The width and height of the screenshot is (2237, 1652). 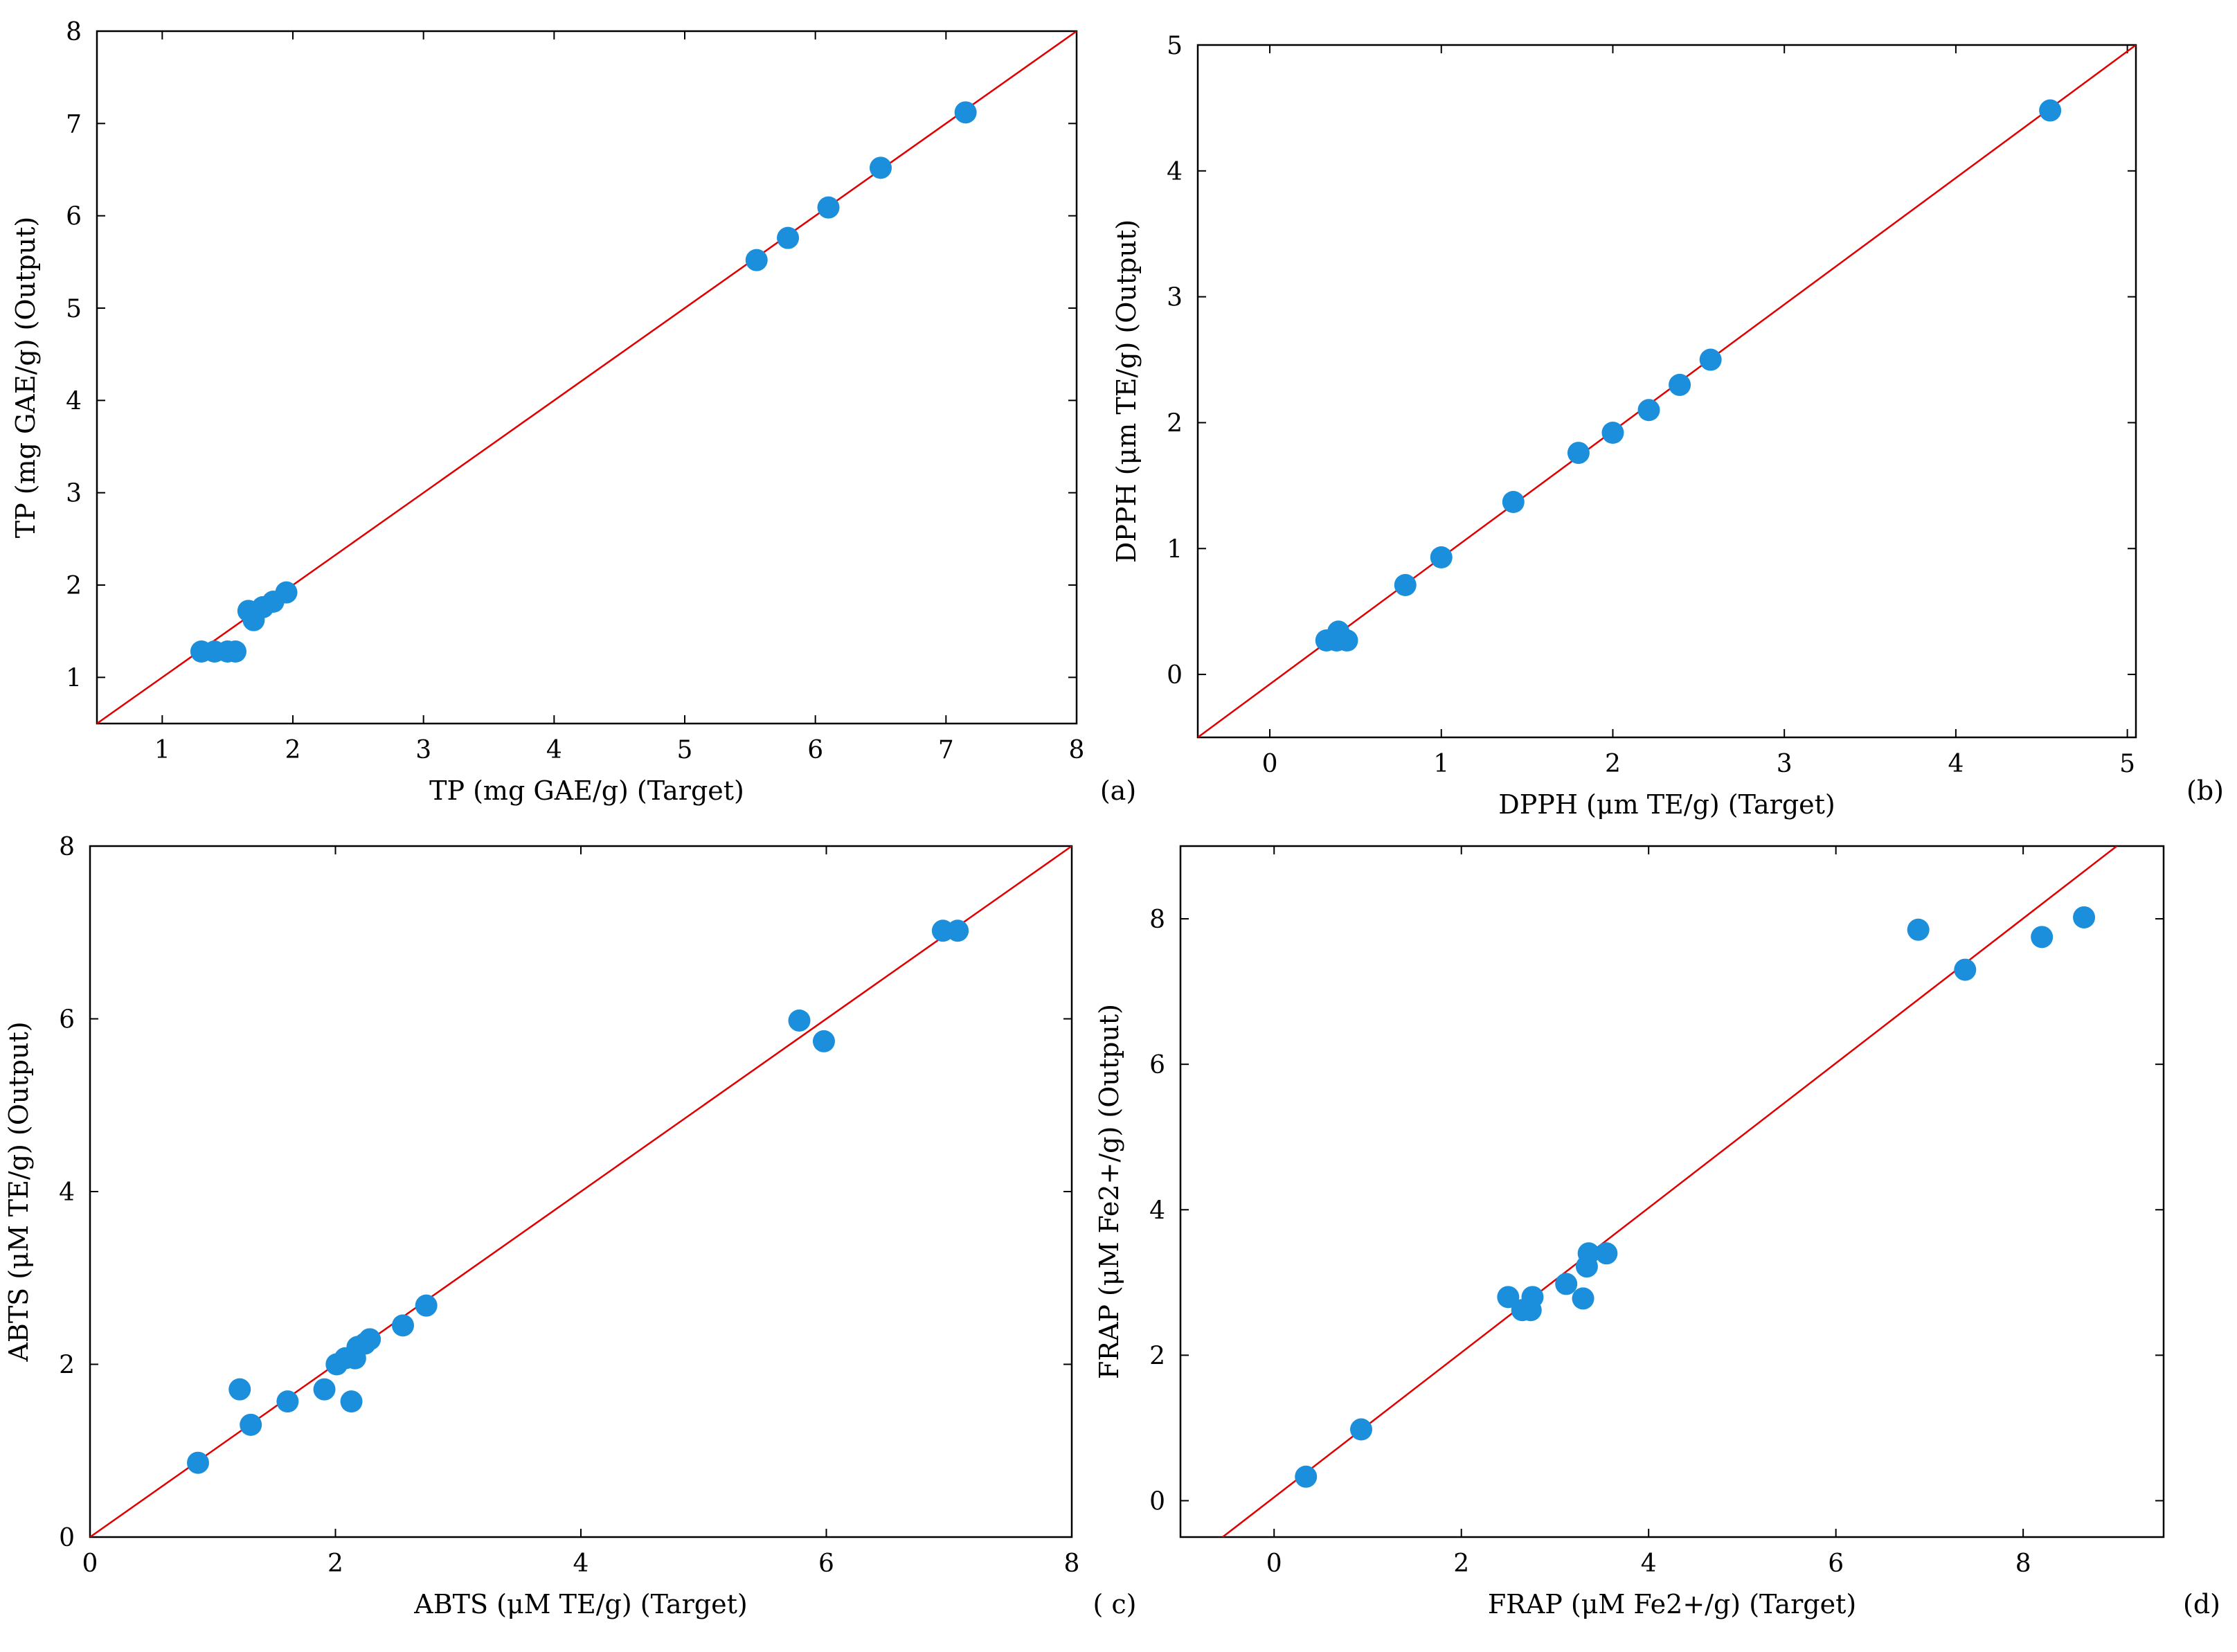 What do you see at coordinates (26, 377) in the screenshot?
I see `y-axis-title-a: TP (mg GAE/g) (Output)` at bounding box center [26, 377].